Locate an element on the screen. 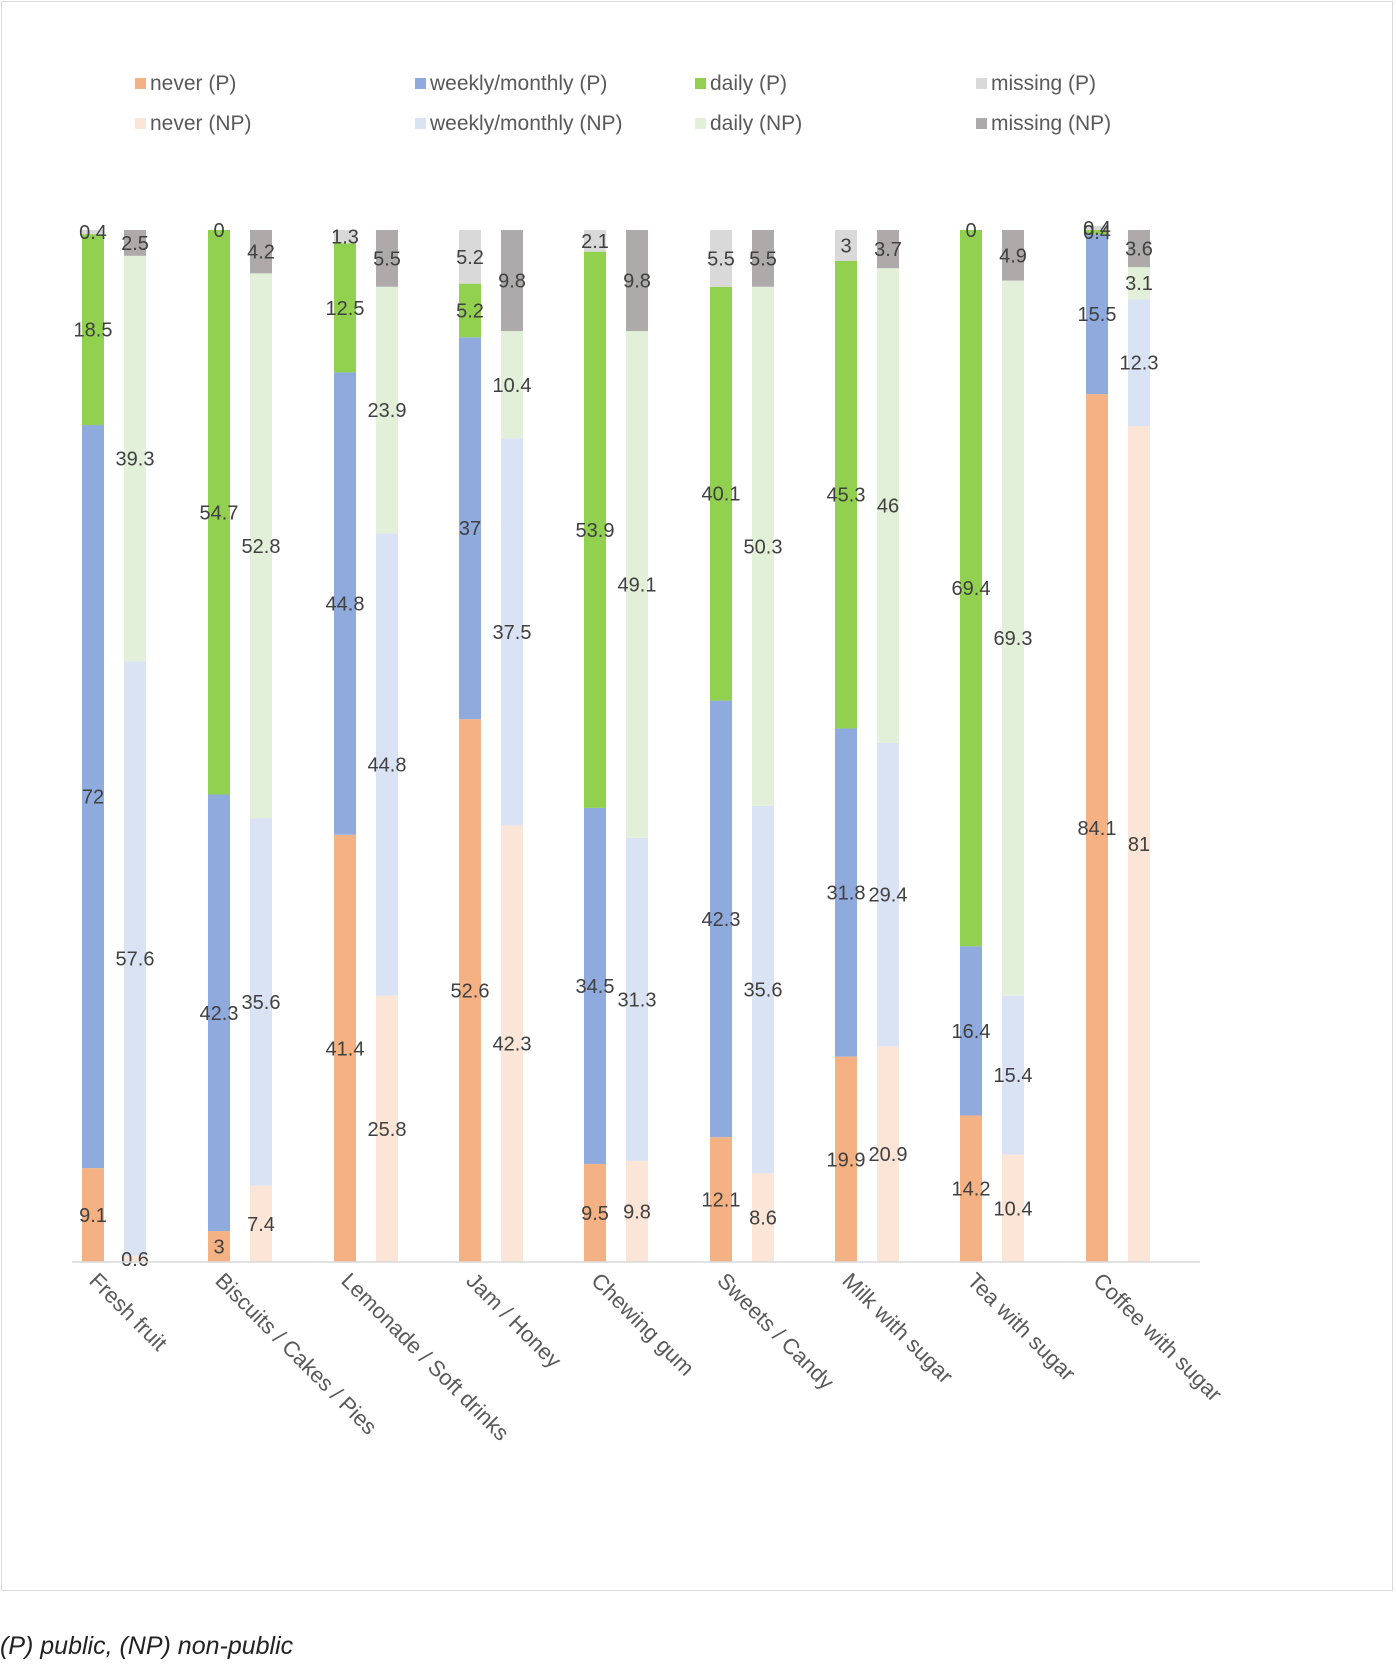  data-label-lemonade-soft-drinks-missing-p: 1.3 is located at coordinates (345, 238).